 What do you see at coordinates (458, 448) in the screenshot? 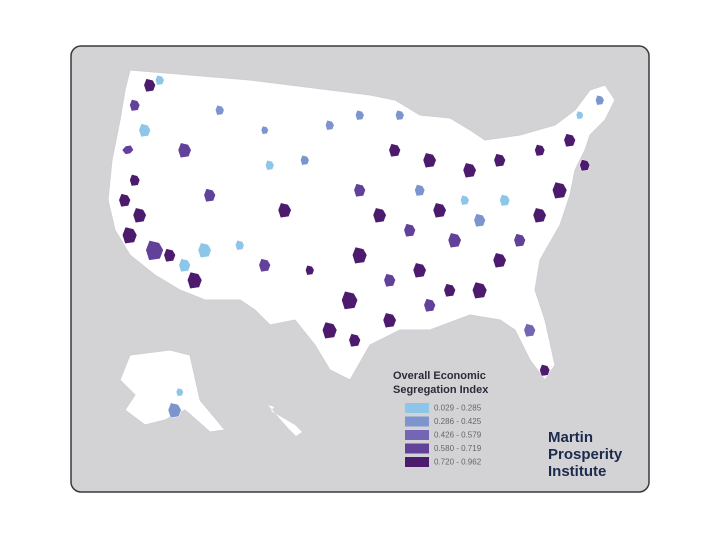
I see `legend-label: 0.580 - 0.719` at bounding box center [458, 448].